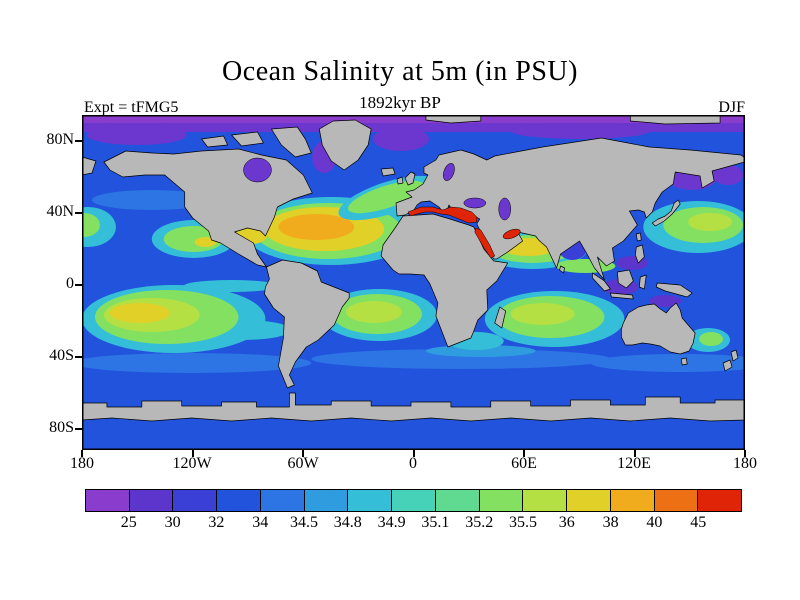 This screenshot has height=600, width=800. Describe the element at coordinates (634, 463) in the screenshot. I see `x-axis-label: 120E` at that location.